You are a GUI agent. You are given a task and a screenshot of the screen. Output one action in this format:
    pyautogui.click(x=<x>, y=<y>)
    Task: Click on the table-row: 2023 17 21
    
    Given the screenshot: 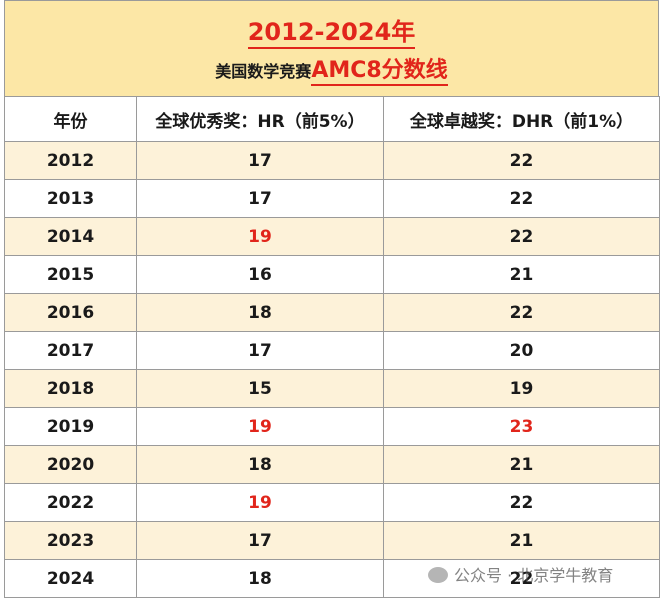 What is the action you would take?
    pyautogui.click(x=332, y=540)
    